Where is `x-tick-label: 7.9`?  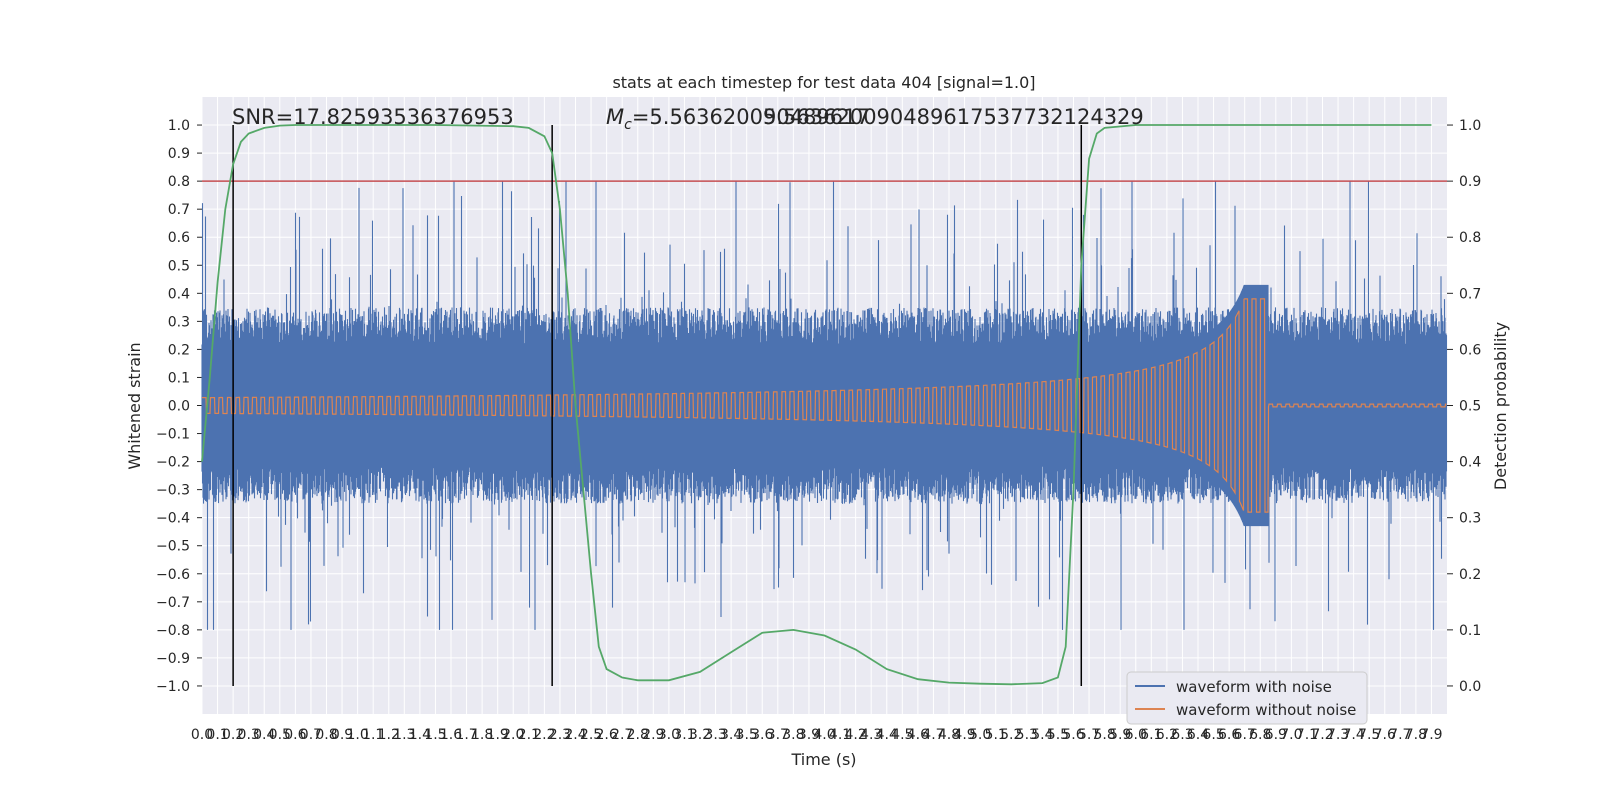 x-tick-label: 7.9 is located at coordinates (1431, 735).